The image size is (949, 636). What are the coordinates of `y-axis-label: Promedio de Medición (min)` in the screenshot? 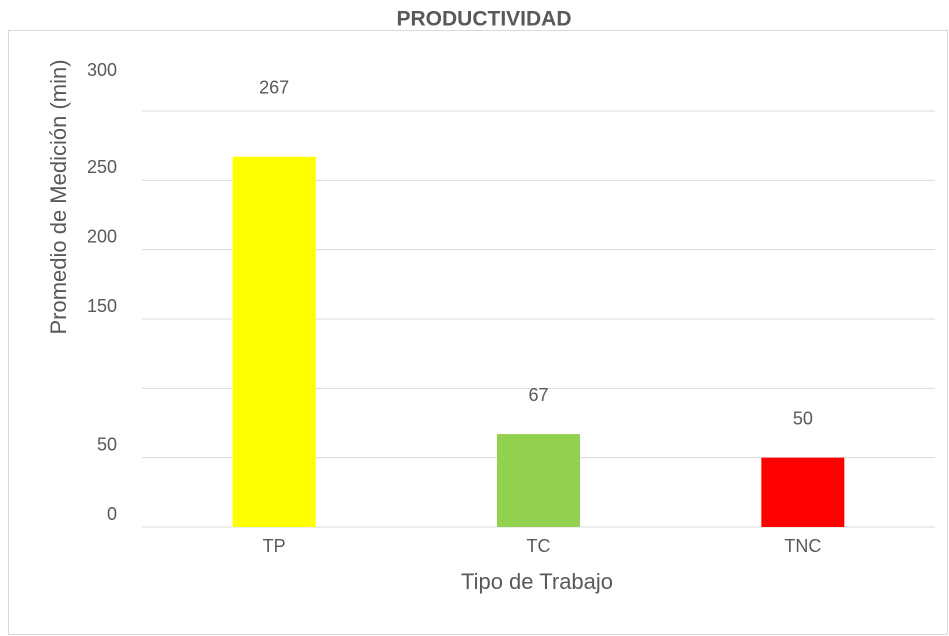 It's located at (58, 196).